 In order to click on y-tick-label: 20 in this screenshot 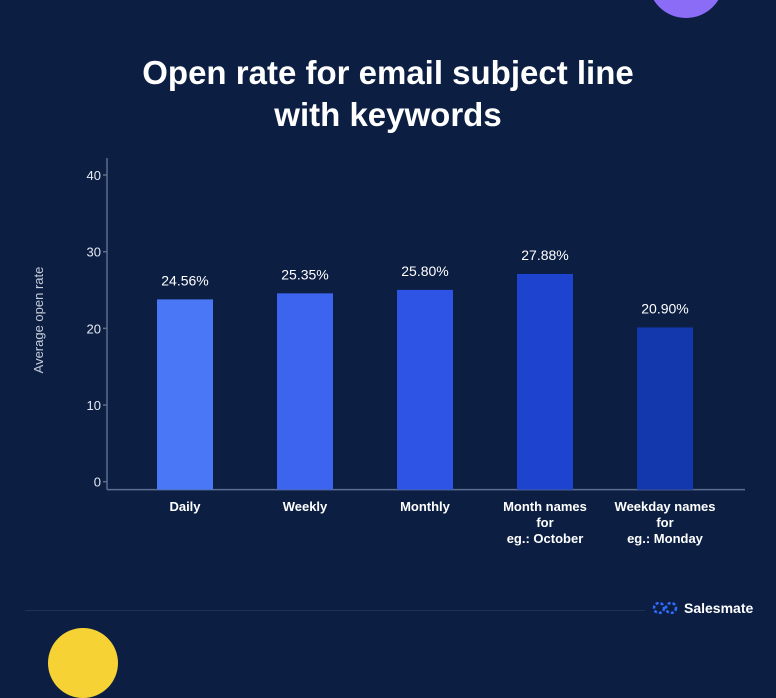, I will do `click(94, 328)`.